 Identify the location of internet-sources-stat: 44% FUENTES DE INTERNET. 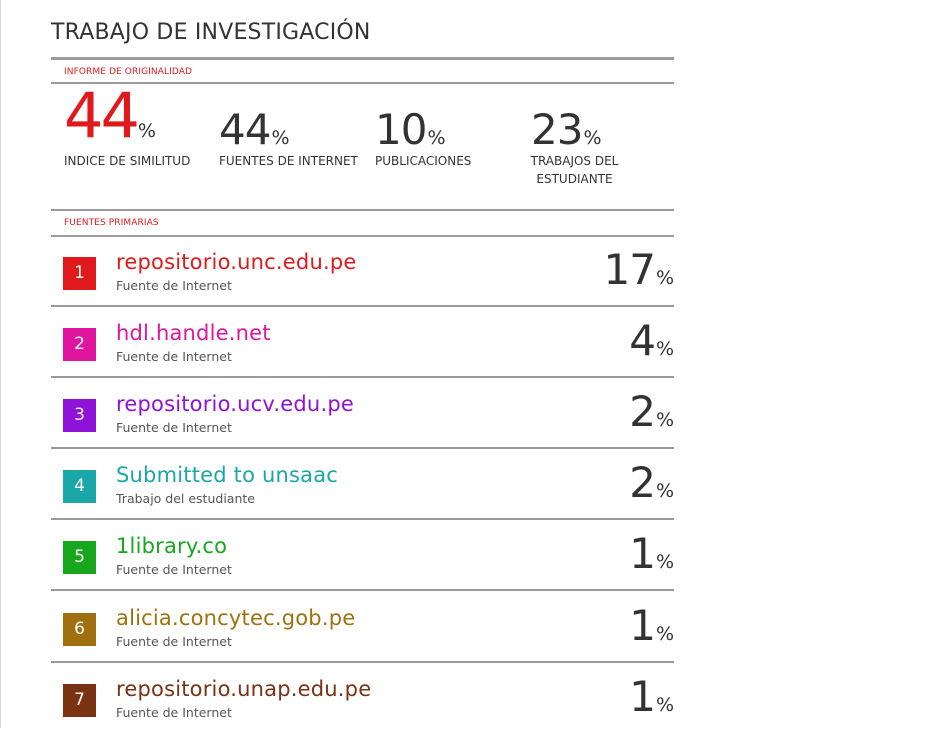
(288, 137).